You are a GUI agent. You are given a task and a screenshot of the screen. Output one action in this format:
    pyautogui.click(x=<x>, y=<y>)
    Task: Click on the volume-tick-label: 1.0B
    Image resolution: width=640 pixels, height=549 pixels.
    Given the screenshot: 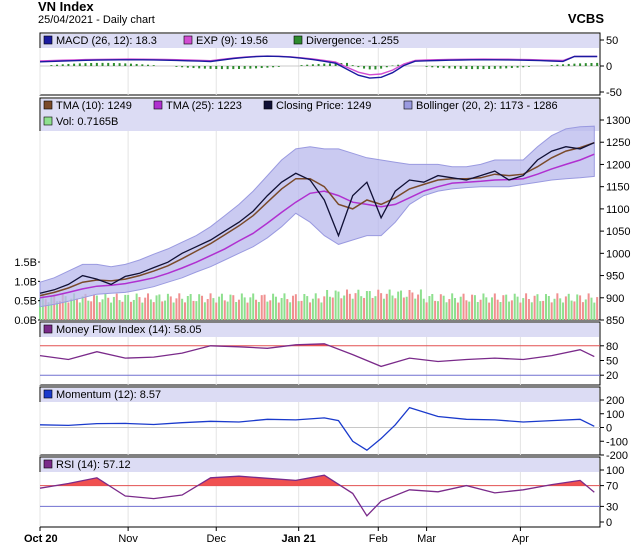 What is the action you would take?
    pyautogui.click(x=25, y=282)
    